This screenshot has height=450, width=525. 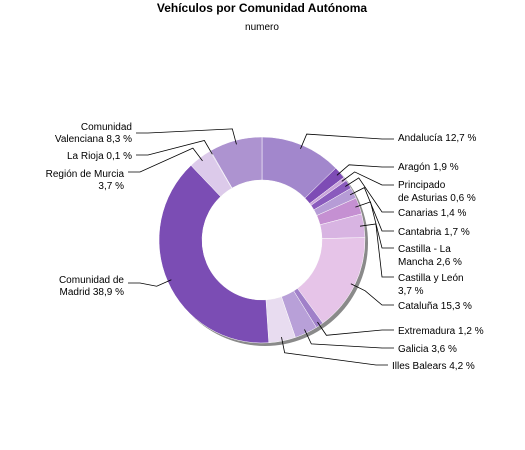 What do you see at coordinates (365, 170) in the screenshot?
I see `leader-aragon` at bounding box center [365, 170].